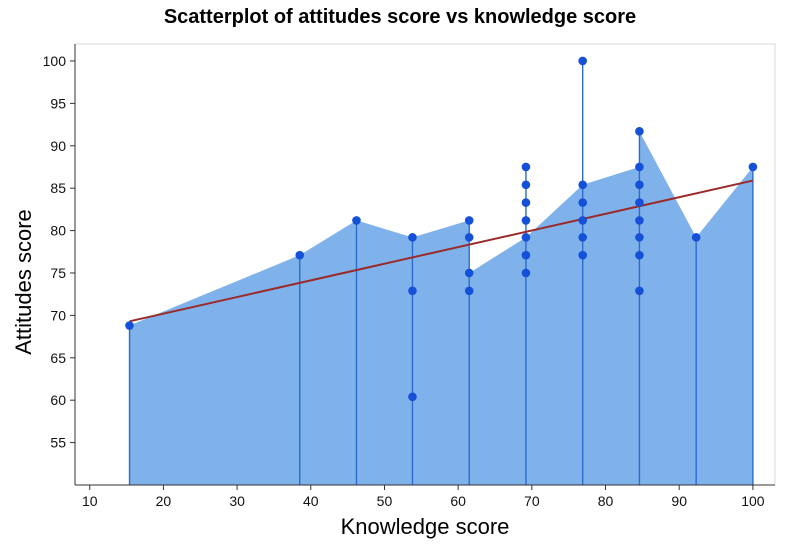 The height and width of the screenshot is (550, 800). What do you see at coordinates (458, 501) in the screenshot?
I see `x-tick-label: 60` at bounding box center [458, 501].